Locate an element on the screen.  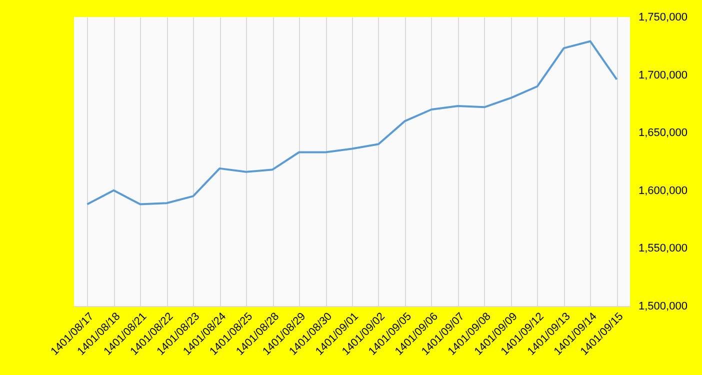
y-tick-label: 1,500,000 is located at coordinates (663, 306).